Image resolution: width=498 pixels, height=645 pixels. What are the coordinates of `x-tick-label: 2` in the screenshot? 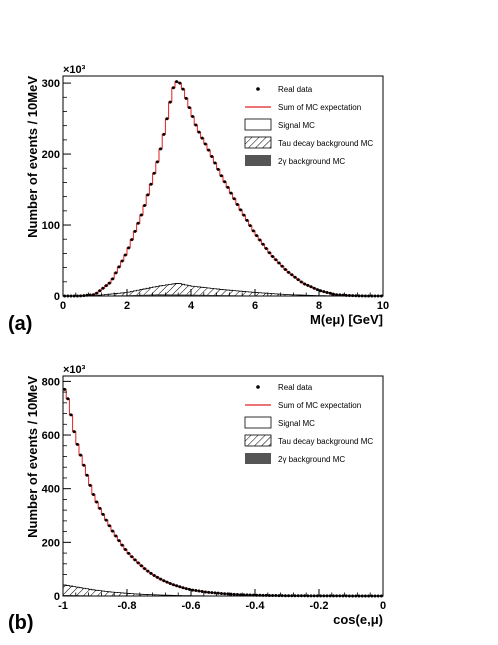 It's located at (127, 306).